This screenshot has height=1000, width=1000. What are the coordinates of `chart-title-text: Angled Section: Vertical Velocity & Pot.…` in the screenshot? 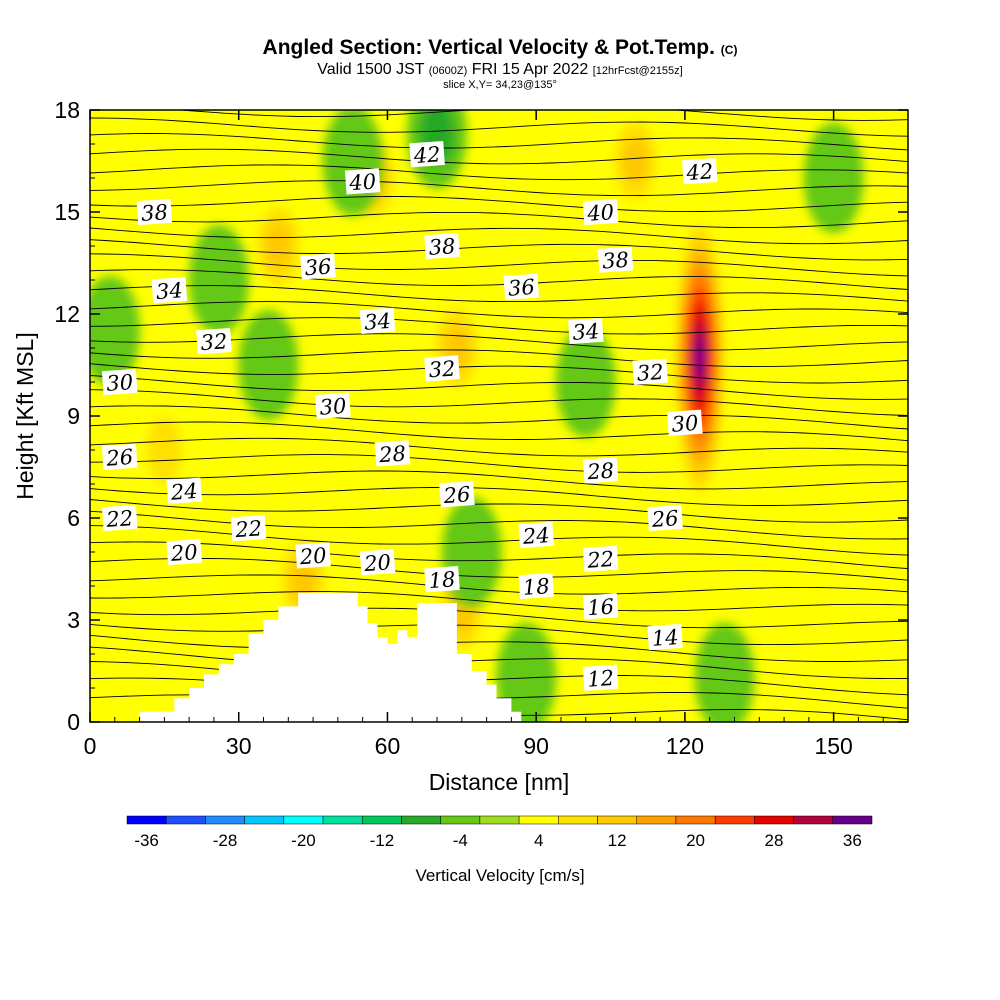 It's located at (488, 47).